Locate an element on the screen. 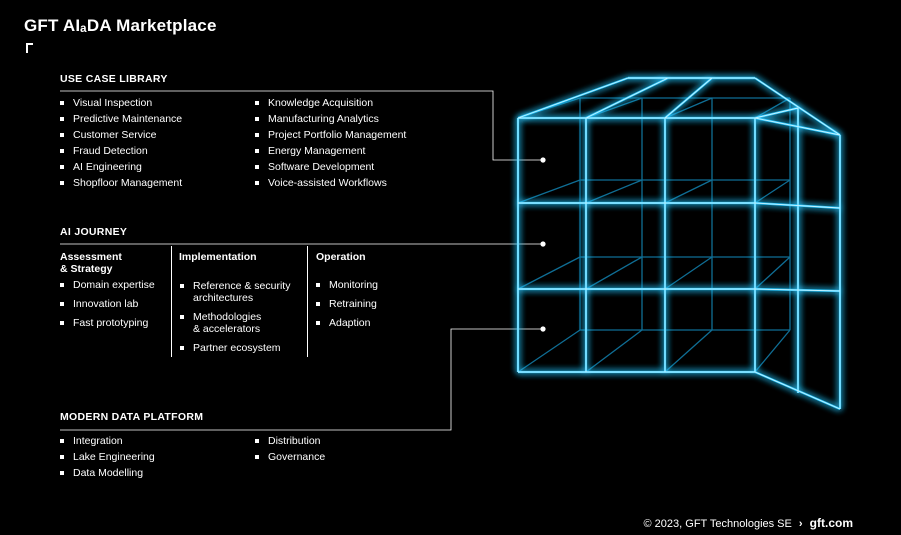 Image resolution: width=901 pixels, height=535 pixels. list-item: Reference & security architectures is located at coordinates (235, 294).